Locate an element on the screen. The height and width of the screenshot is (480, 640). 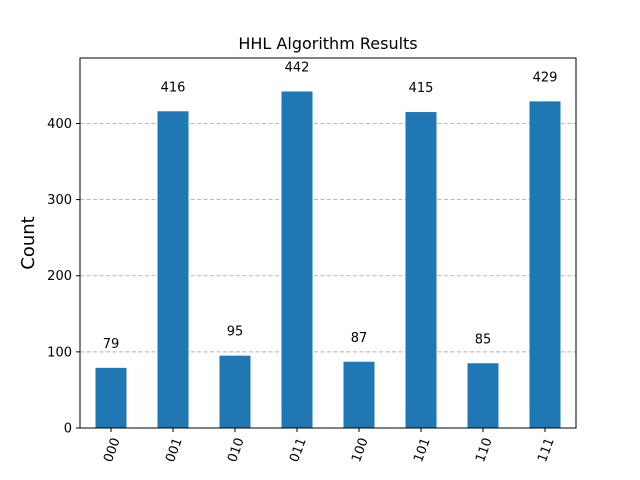
y-tick-label: 100 is located at coordinates (59, 352).